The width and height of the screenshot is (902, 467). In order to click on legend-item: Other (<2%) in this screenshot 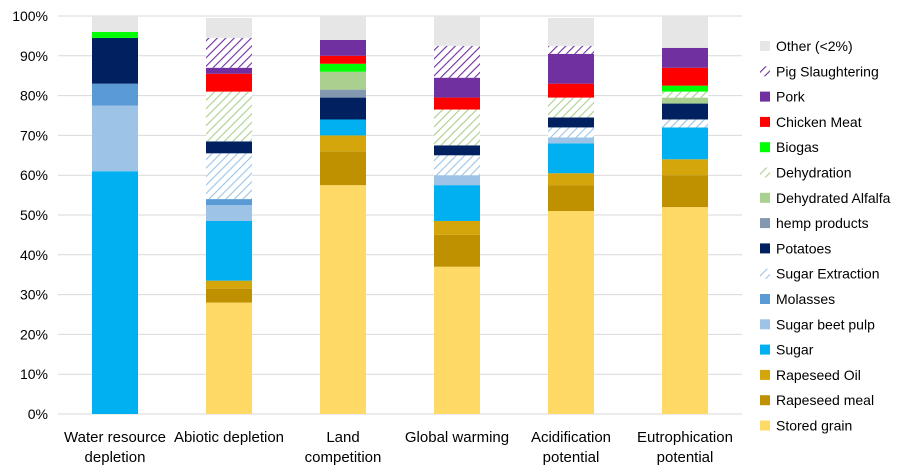, I will do `click(806, 46)`.